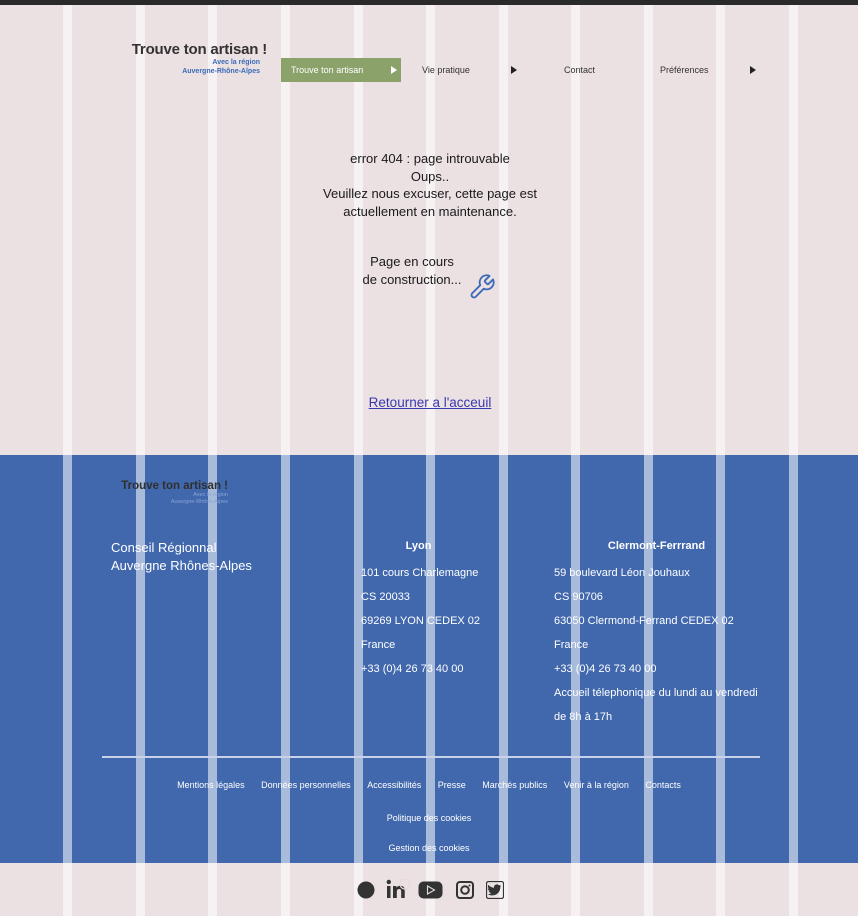  I want to click on address-line: CS 90706, so click(578, 597).